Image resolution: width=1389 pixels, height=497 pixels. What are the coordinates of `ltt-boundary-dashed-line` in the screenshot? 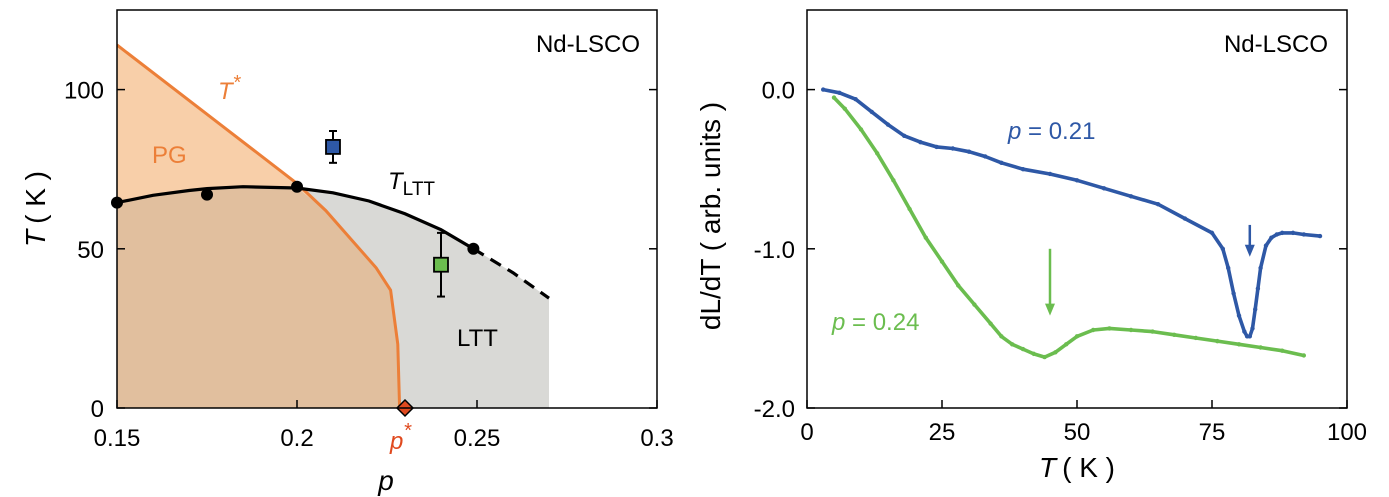 It's located at (511, 273).